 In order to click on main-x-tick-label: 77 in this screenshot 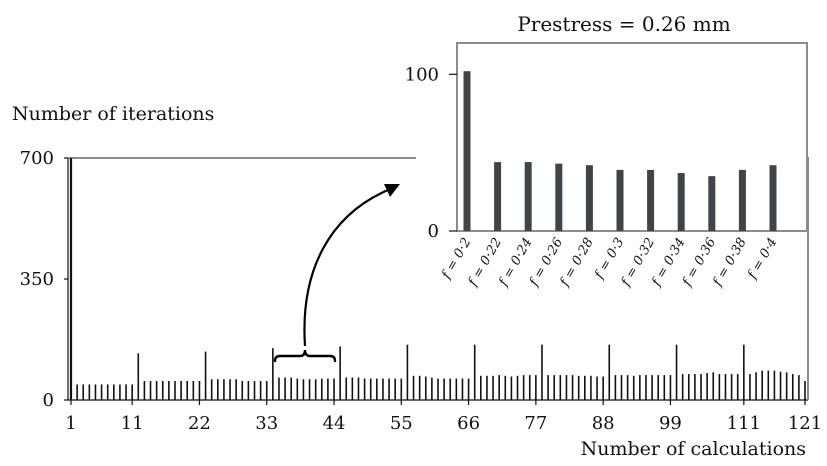, I will do `click(535, 423)`.